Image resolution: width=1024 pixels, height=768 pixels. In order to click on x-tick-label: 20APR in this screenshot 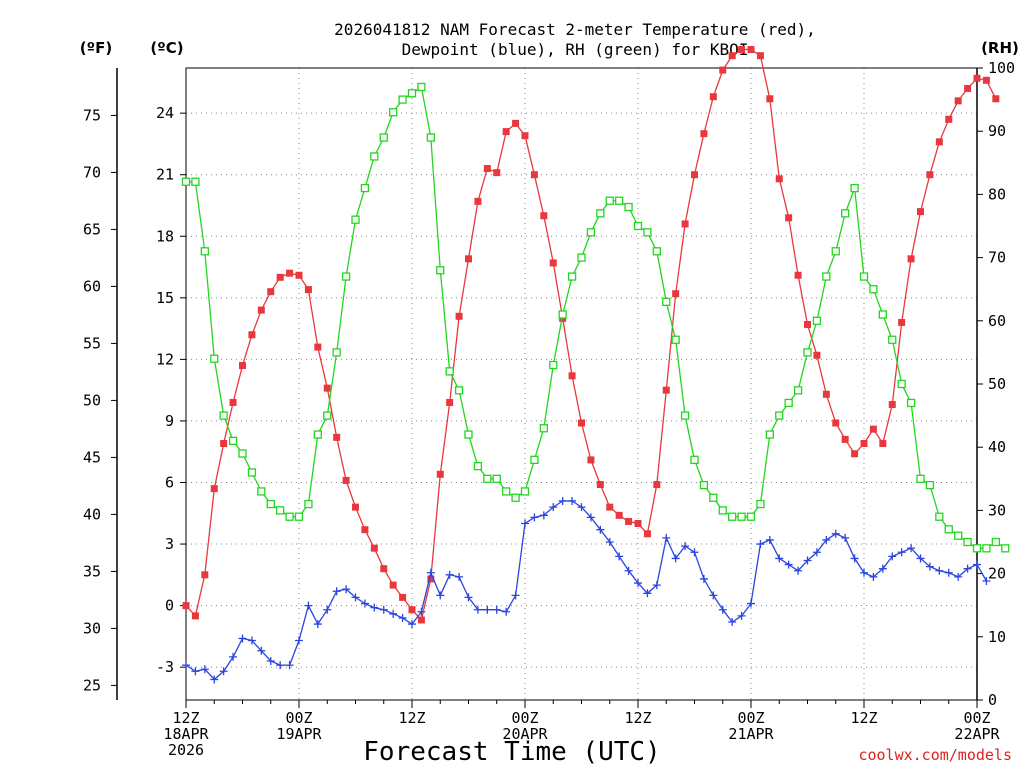, I will do `click(525, 734)`.